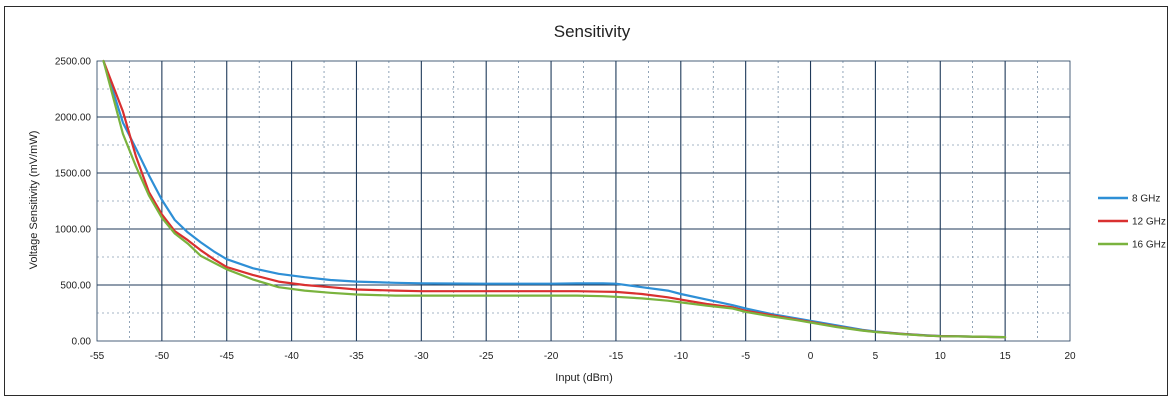 The image size is (1172, 400). I want to click on y-tick-label: 1000.00, so click(73, 230).